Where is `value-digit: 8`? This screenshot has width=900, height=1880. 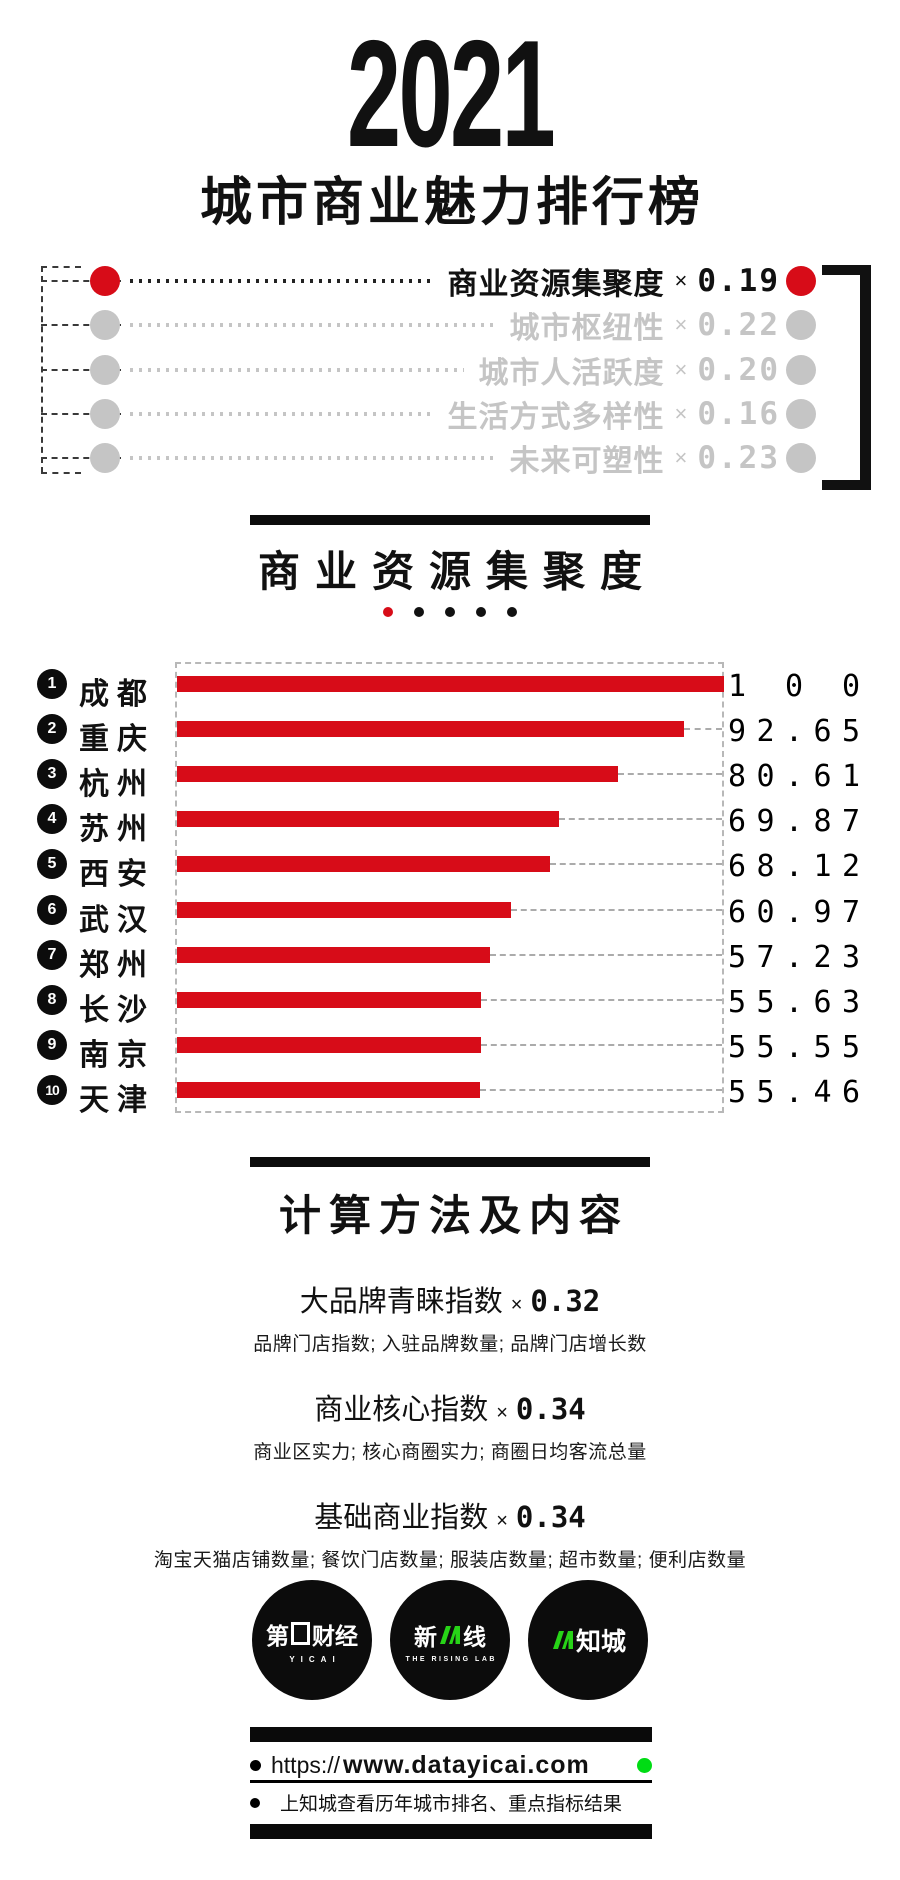 value-digit: 8 is located at coordinates (765, 867).